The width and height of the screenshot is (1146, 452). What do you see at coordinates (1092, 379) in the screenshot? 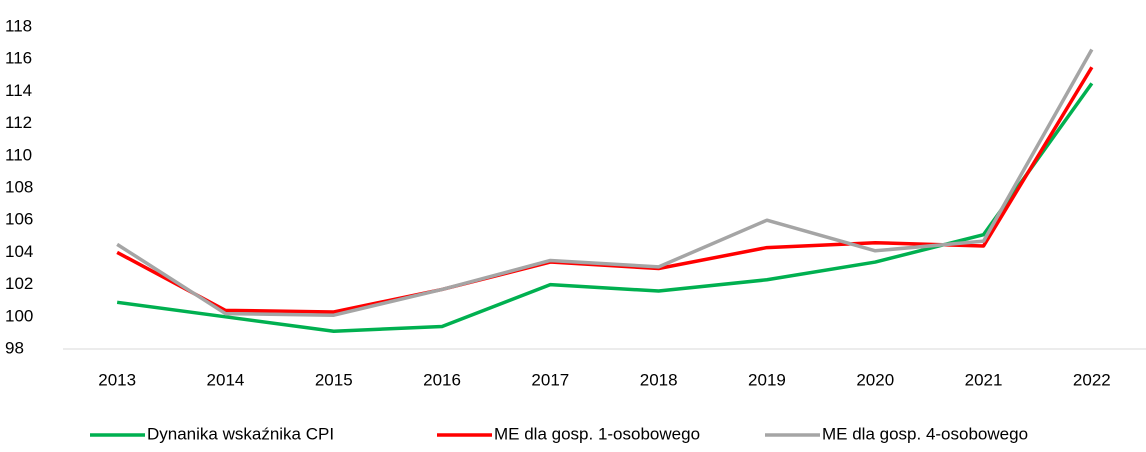
I see `x-tick-label: 2022` at bounding box center [1092, 379].